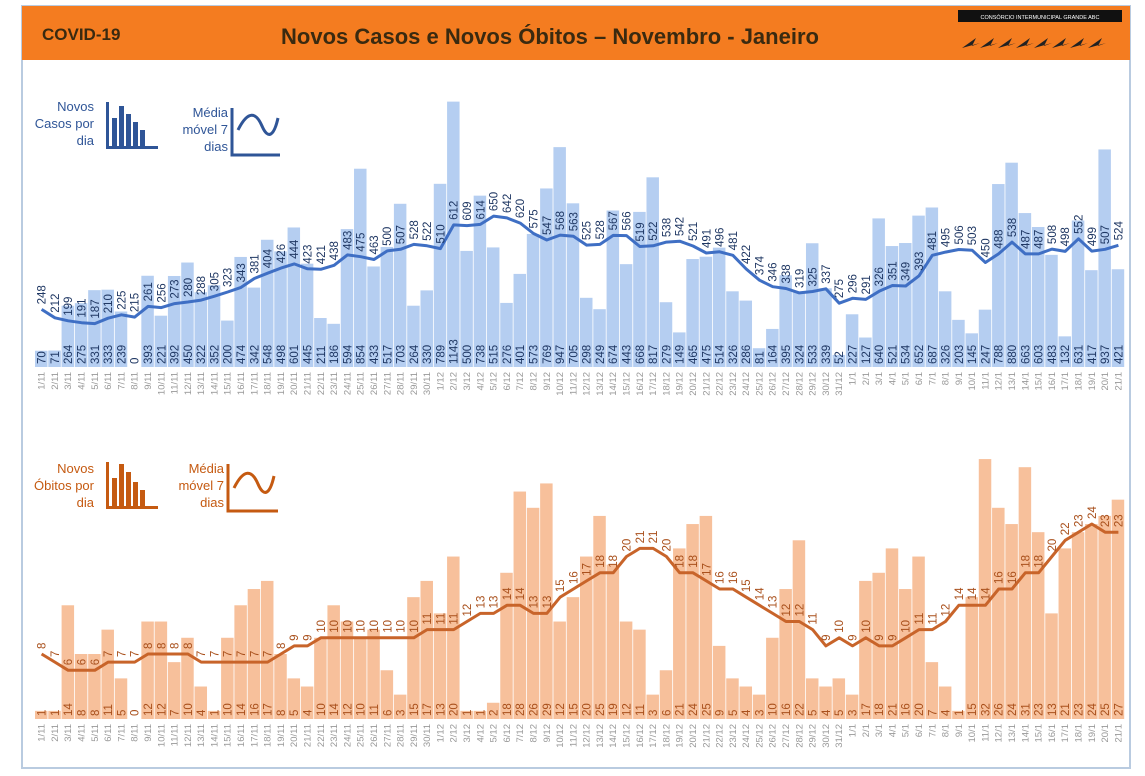 The width and height of the screenshot is (1145, 776). Describe the element at coordinates (548, 354) in the screenshot. I see `bar-value-label: 769` at that location.